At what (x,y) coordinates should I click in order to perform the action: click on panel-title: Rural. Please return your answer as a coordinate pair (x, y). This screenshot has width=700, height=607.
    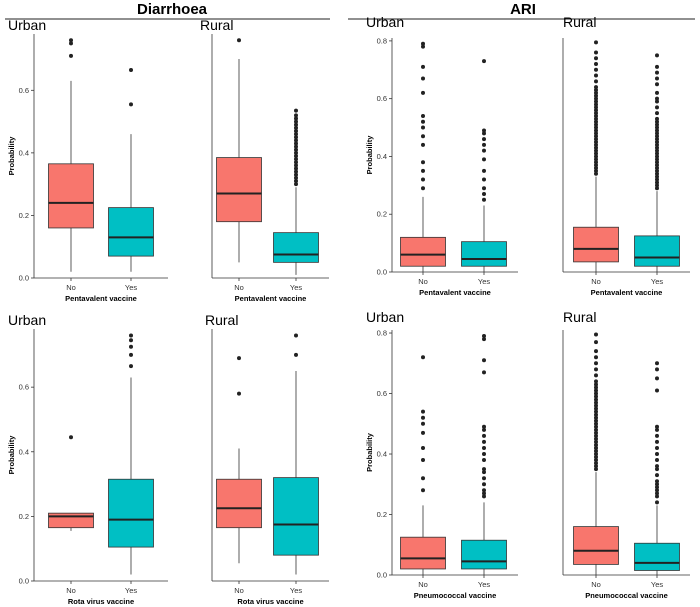
    Looking at the image, I should click on (216, 25).